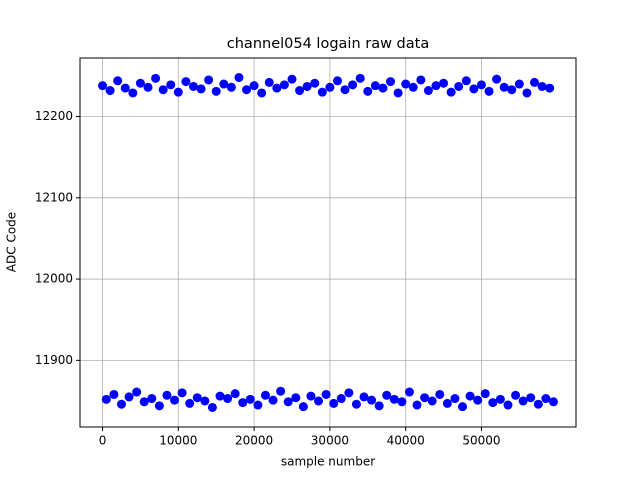 This screenshot has height=480, width=640. I want to click on x-tick-label: 50000, so click(481, 441).